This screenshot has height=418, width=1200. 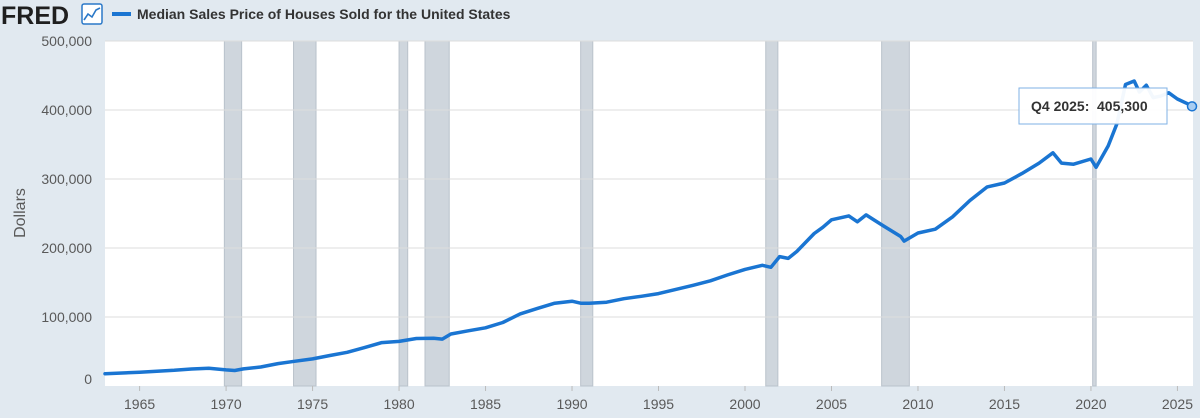 I want to click on x-tick-label: 1995, so click(x=658, y=404).